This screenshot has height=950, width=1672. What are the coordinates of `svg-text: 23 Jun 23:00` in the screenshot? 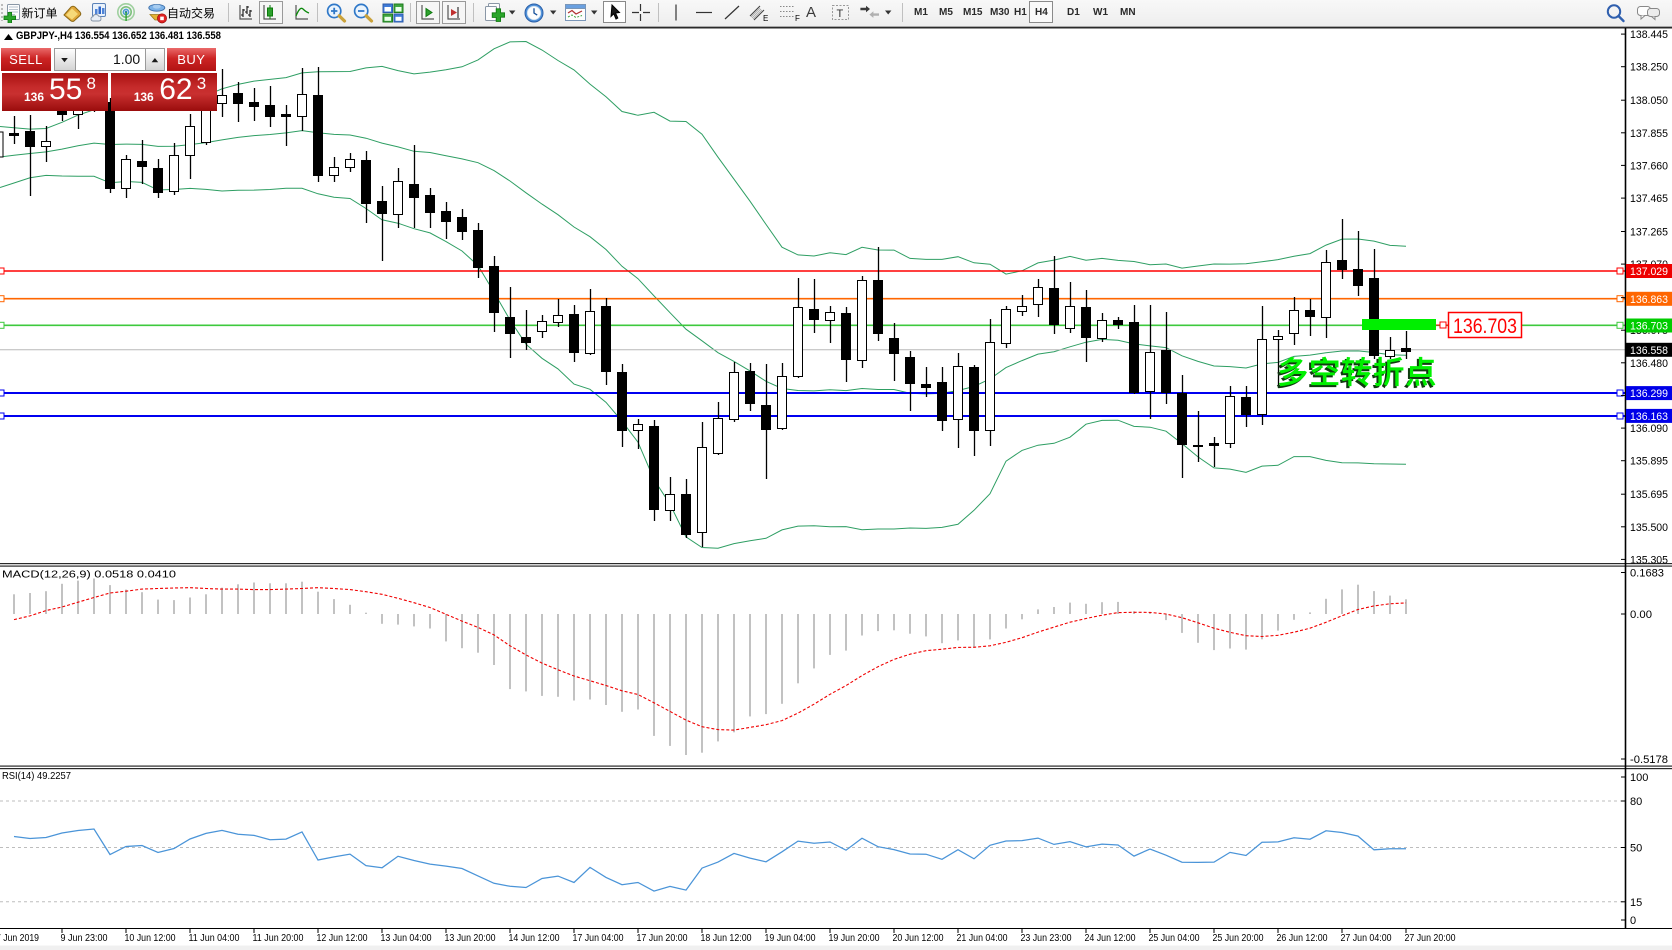 It's located at (1046, 938).